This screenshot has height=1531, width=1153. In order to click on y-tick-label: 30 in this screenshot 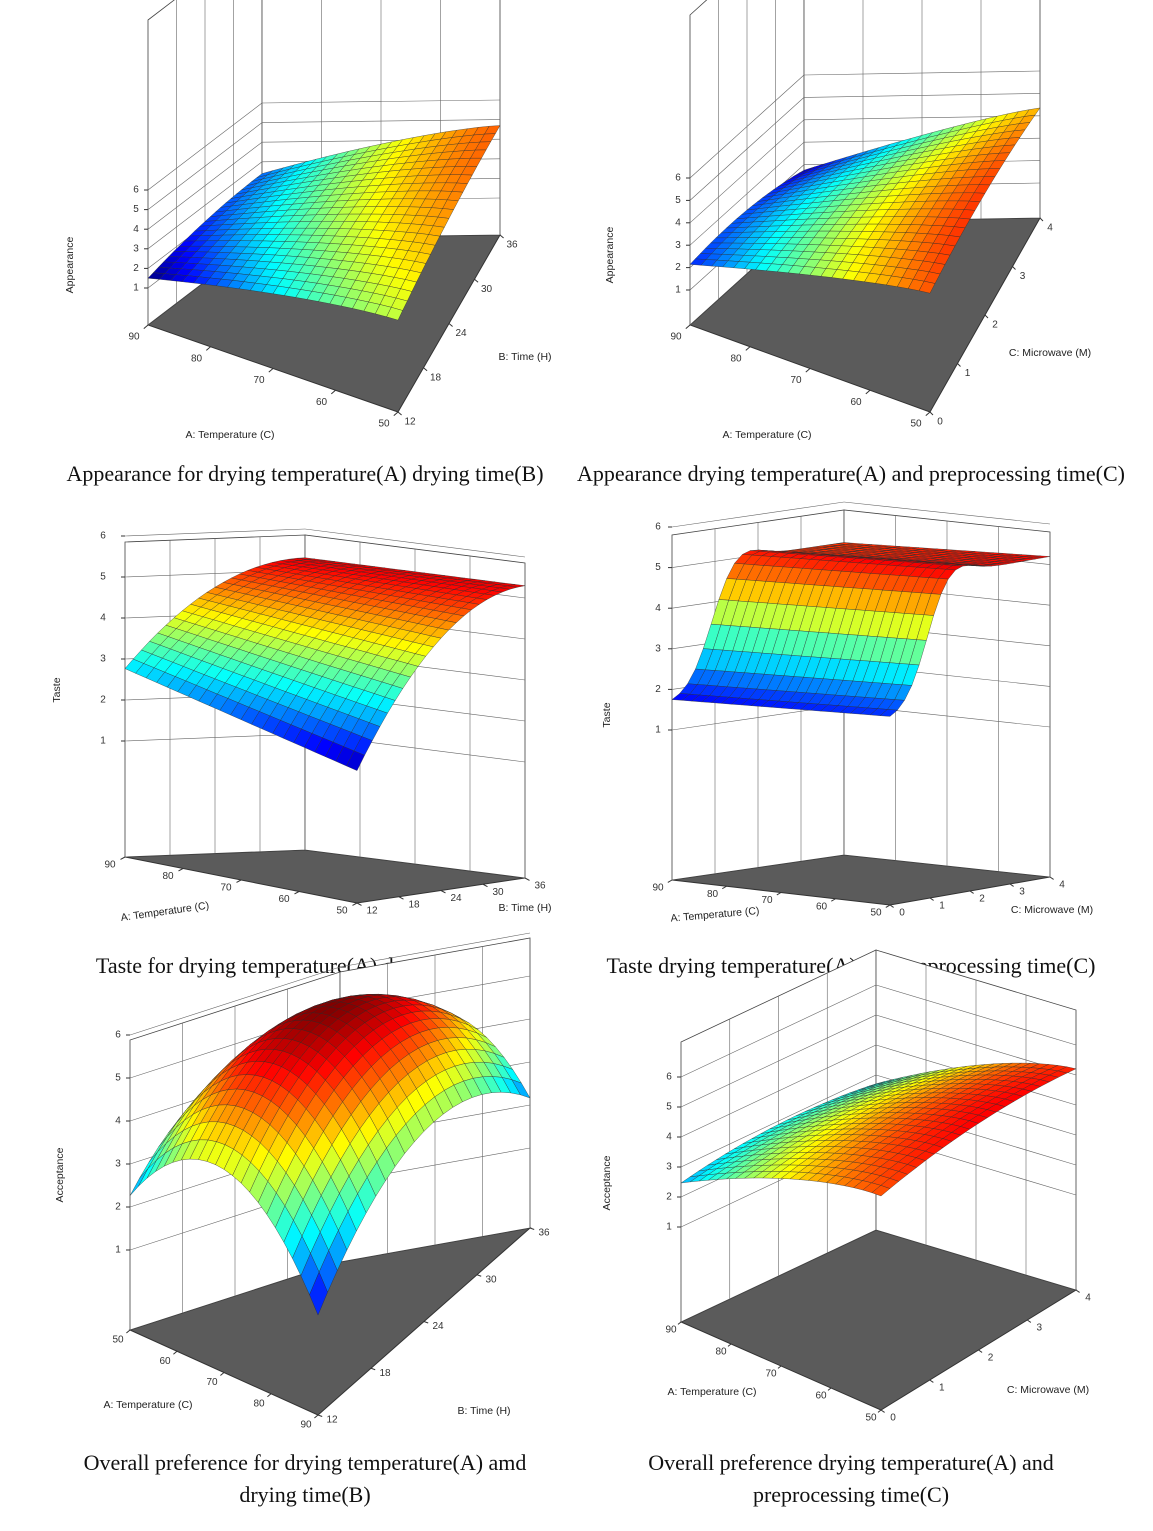, I will do `click(498, 892)`.